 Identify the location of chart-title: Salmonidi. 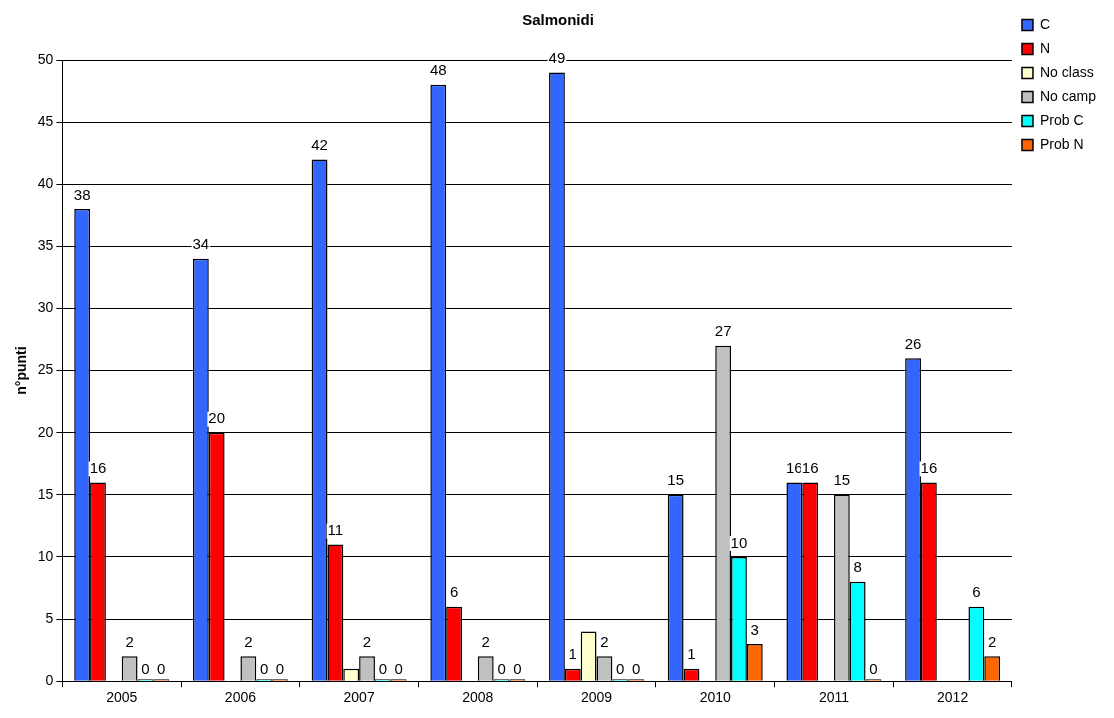
(558, 20).